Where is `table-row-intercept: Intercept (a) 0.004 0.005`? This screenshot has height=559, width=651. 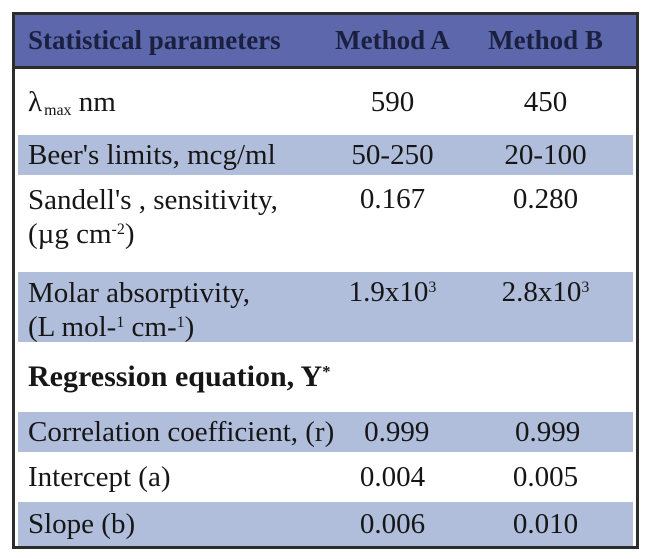 table-row-intercept: Intercept (a) 0.004 0.005 is located at coordinates (325, 477).